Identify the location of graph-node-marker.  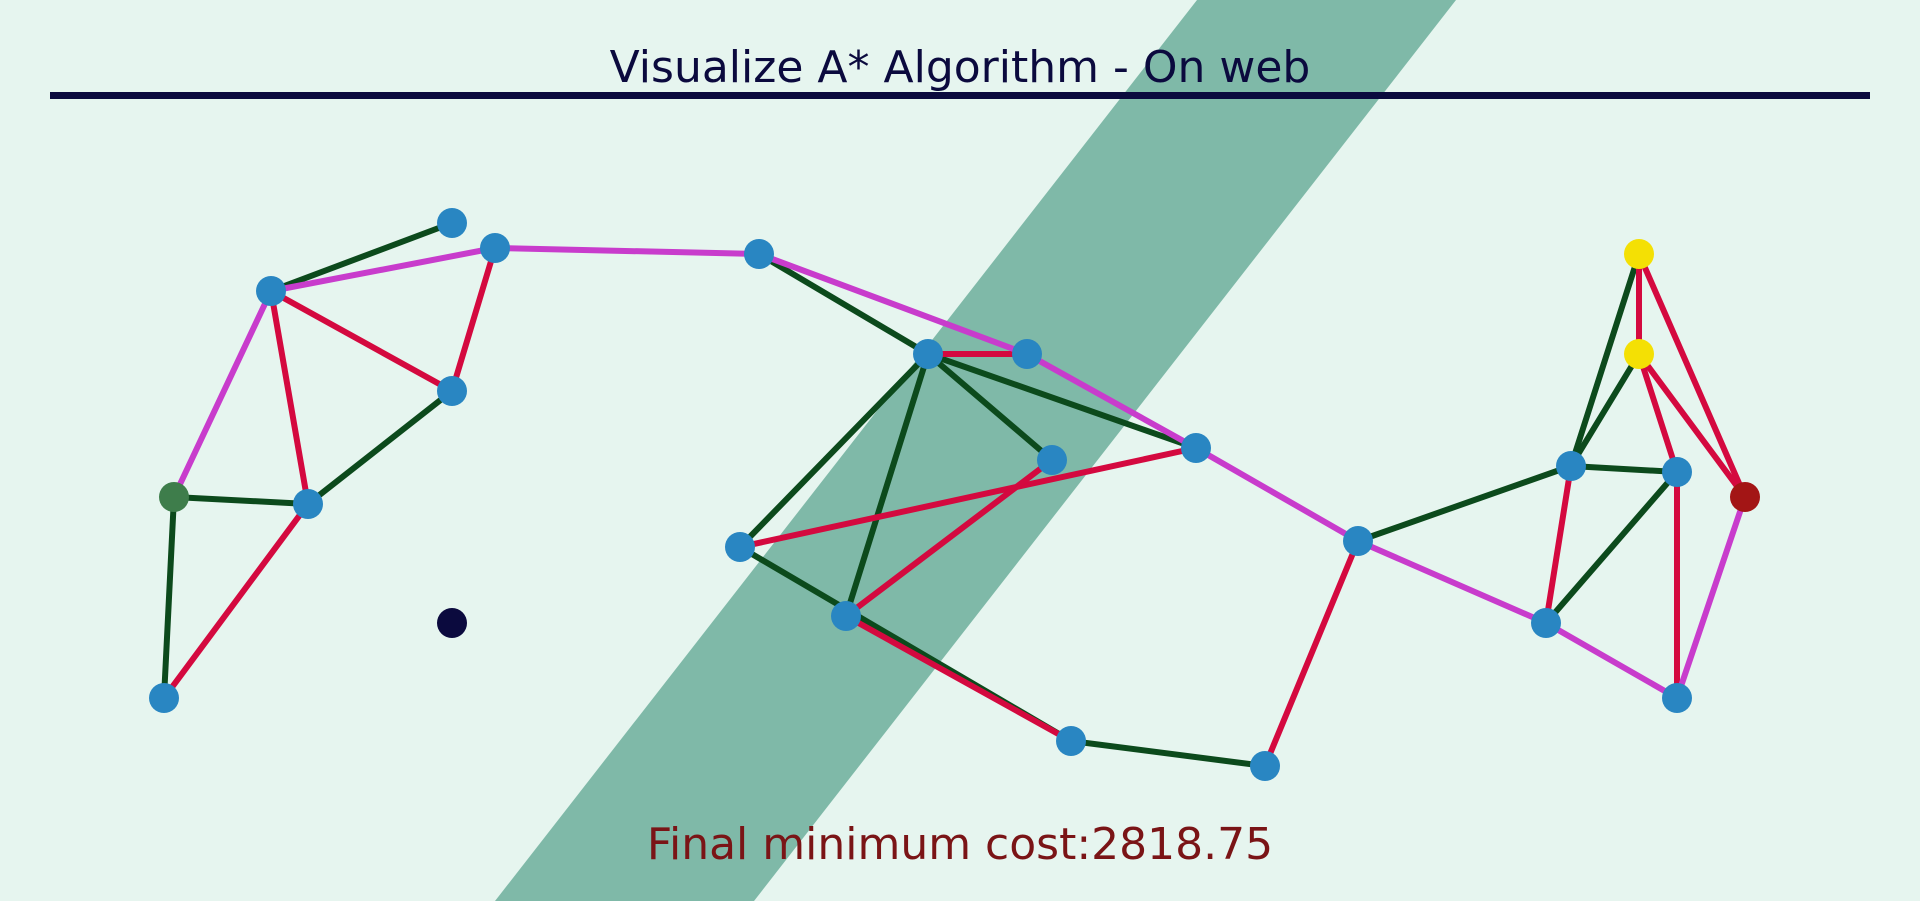
(452, 623).